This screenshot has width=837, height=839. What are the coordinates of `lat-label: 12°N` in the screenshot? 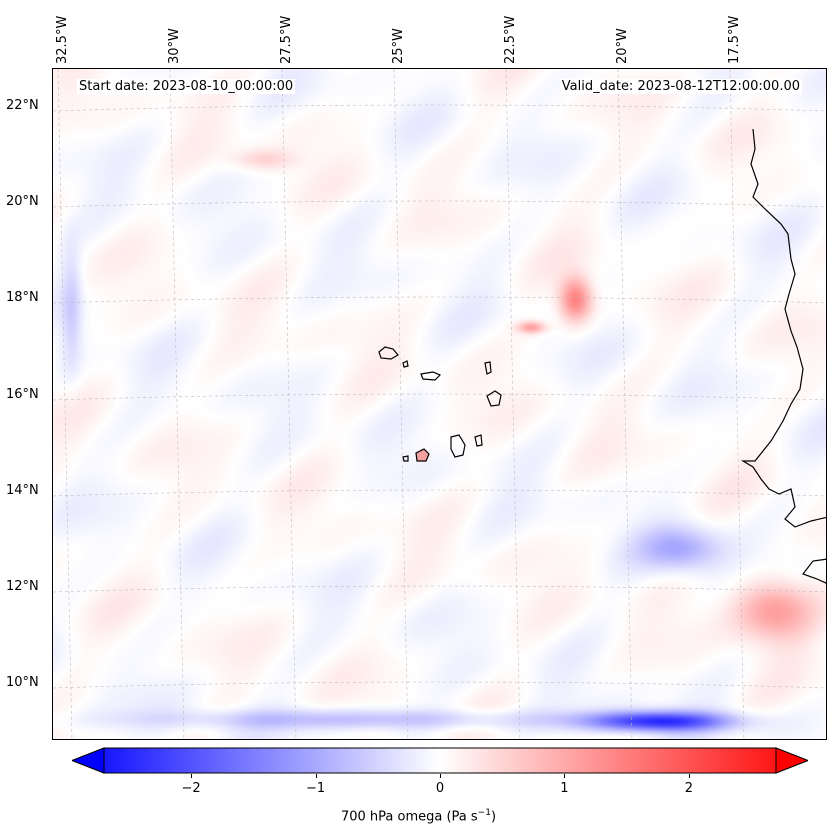 It's located at (22, 586).